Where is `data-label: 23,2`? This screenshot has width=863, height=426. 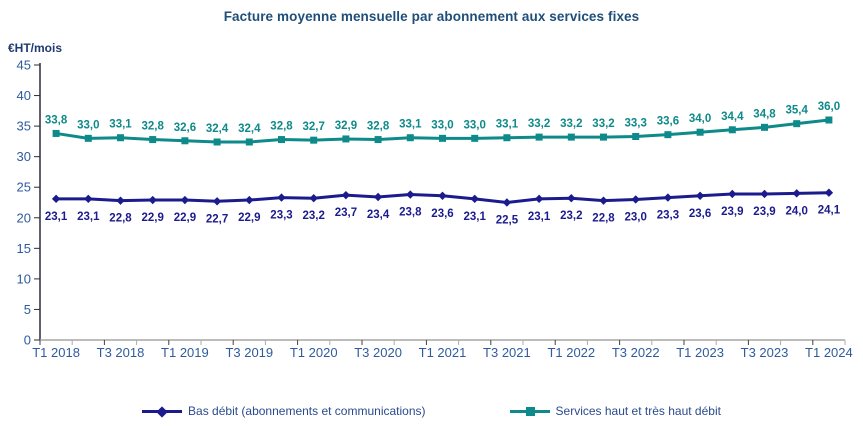 data-label: 23,2 is located at coordinates (571, 216).